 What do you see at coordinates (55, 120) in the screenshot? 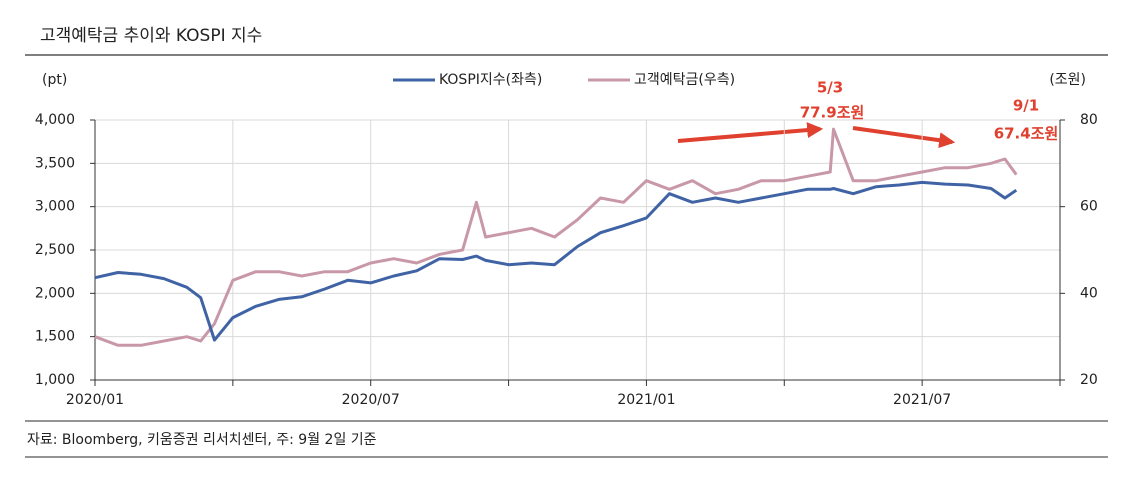
I see `y-tick-label: 4,000` at bounding box center [55, 120].